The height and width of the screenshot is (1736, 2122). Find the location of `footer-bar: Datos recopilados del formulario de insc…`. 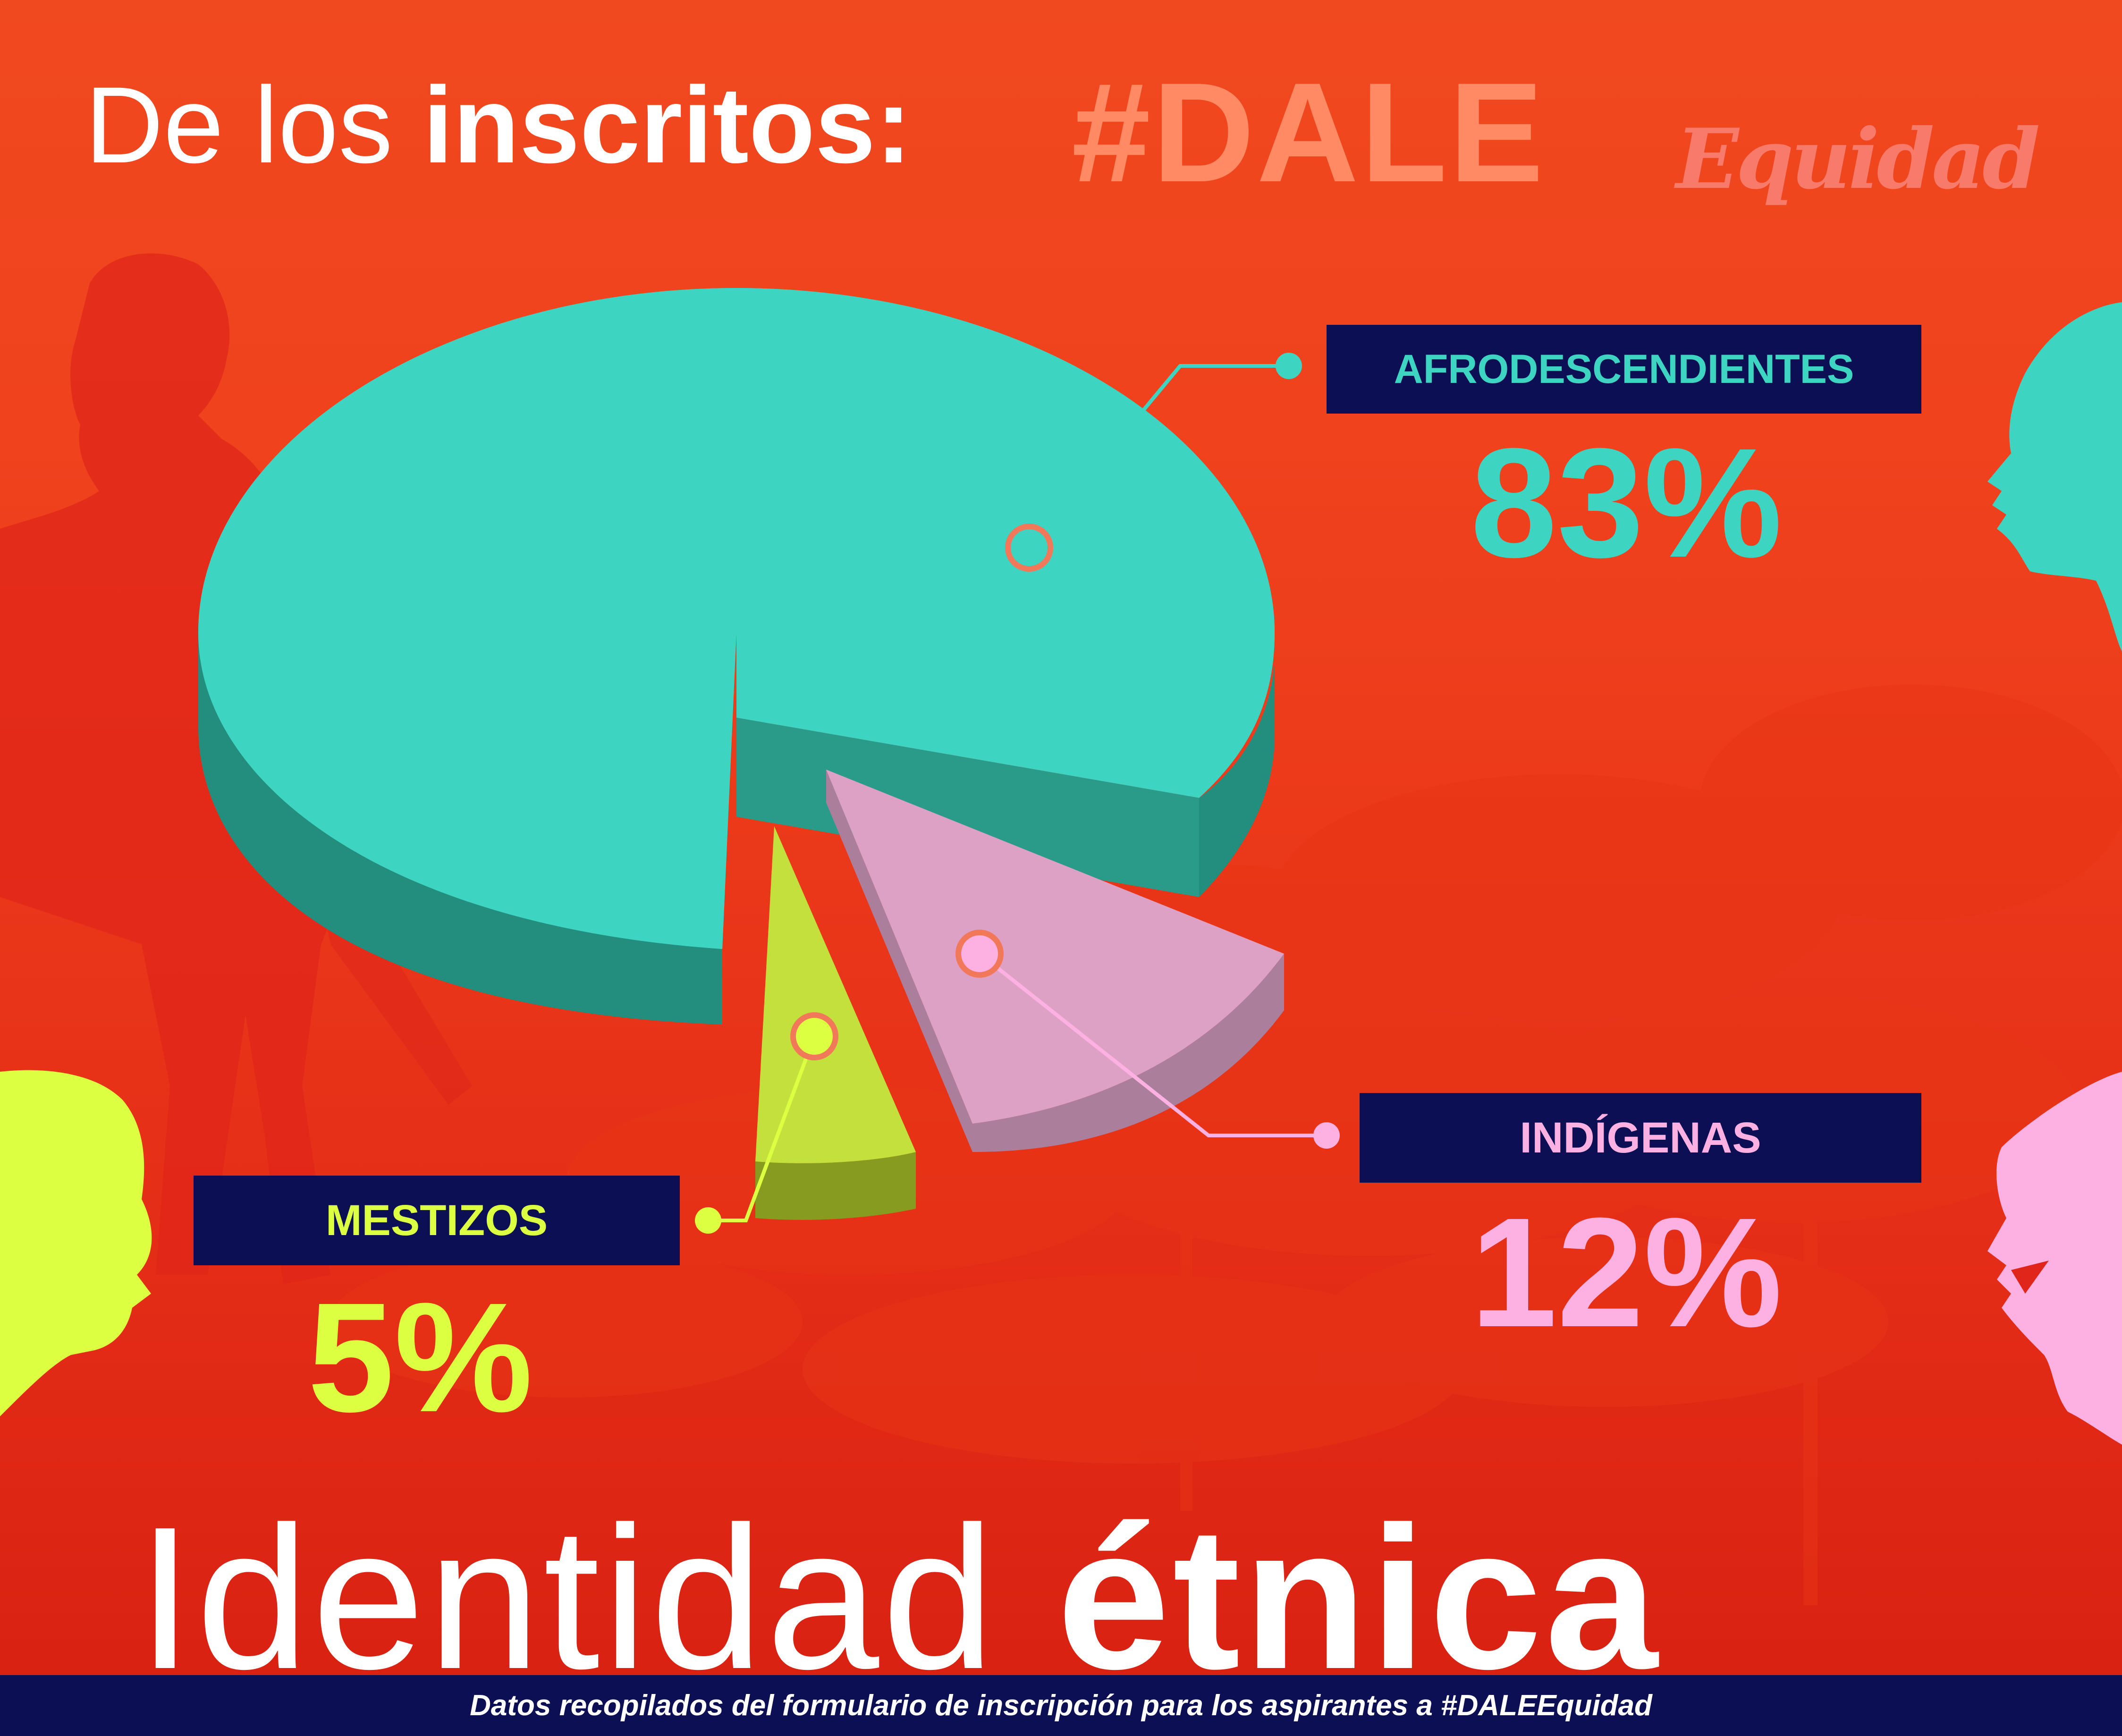

footer-bar: Datos recopilados del formulario de insc… is located at coordinates (1061, 1706).